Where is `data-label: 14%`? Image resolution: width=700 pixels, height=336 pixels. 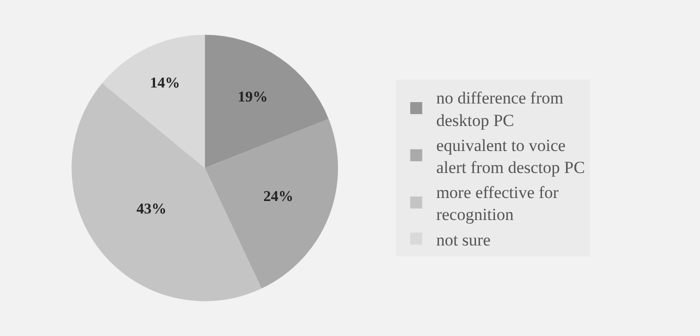 data-label: 14% is located at coordinates (165, 83).